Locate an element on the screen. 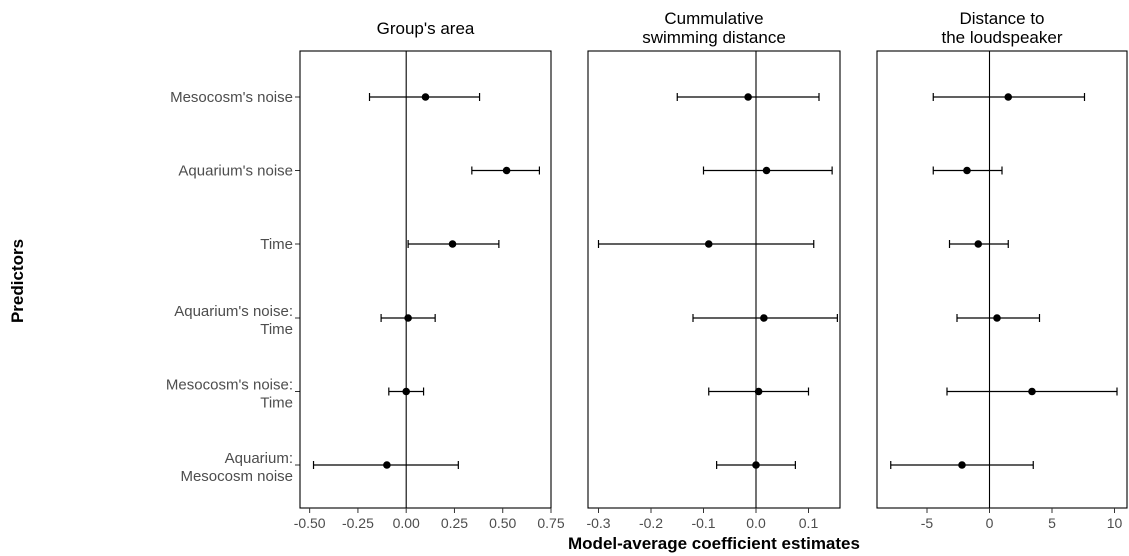  x-tick-label: -0.25 is located at coordinates (358, 523).